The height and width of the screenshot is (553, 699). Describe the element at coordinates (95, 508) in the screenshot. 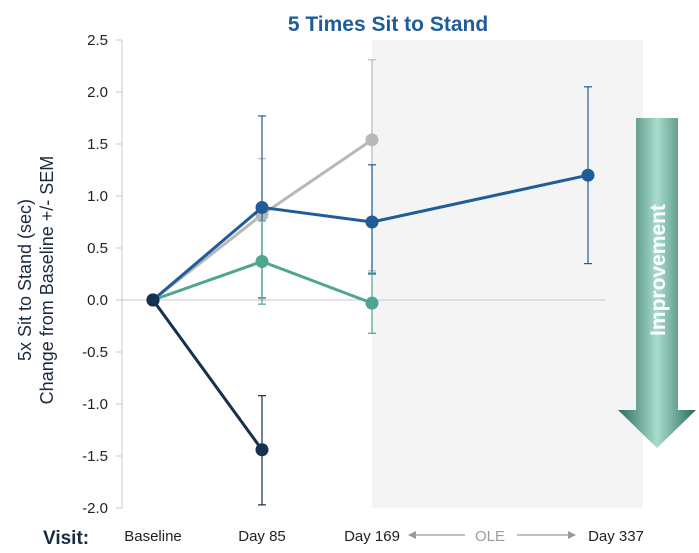

I see `y-tick-label: -2.0` at that location.